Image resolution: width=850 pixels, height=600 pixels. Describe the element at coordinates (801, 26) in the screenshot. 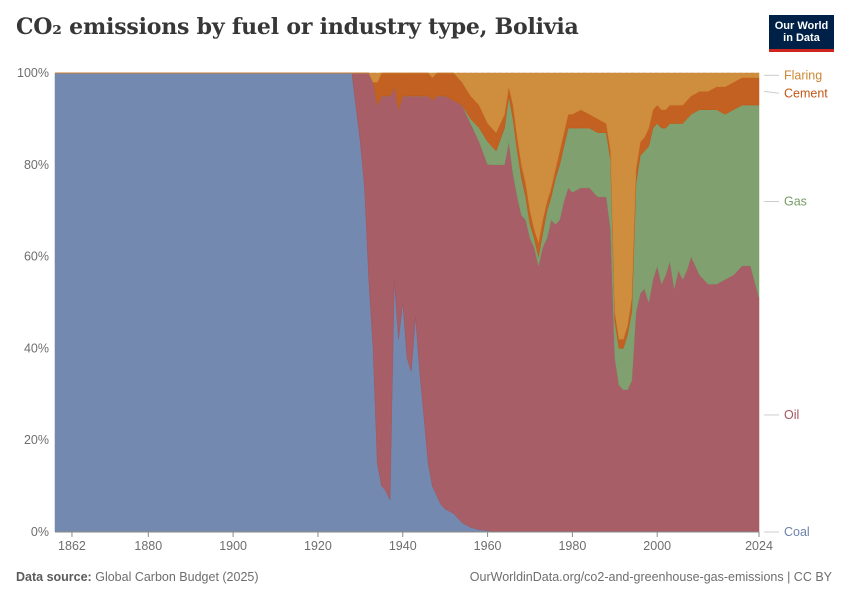

I see `logo-line-1: Our World` at that location.